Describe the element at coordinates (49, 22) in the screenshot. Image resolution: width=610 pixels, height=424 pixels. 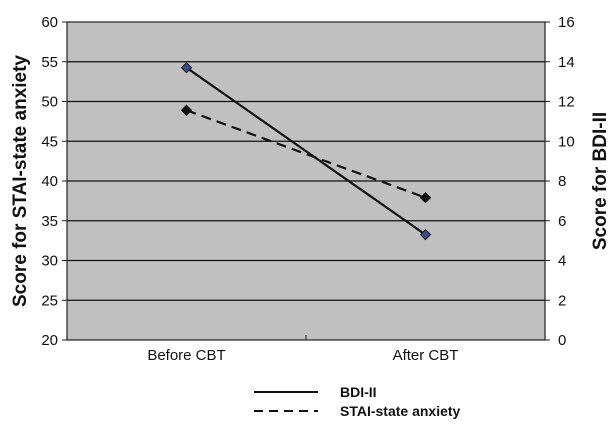
I see `left-tick-label: 60` at that location.